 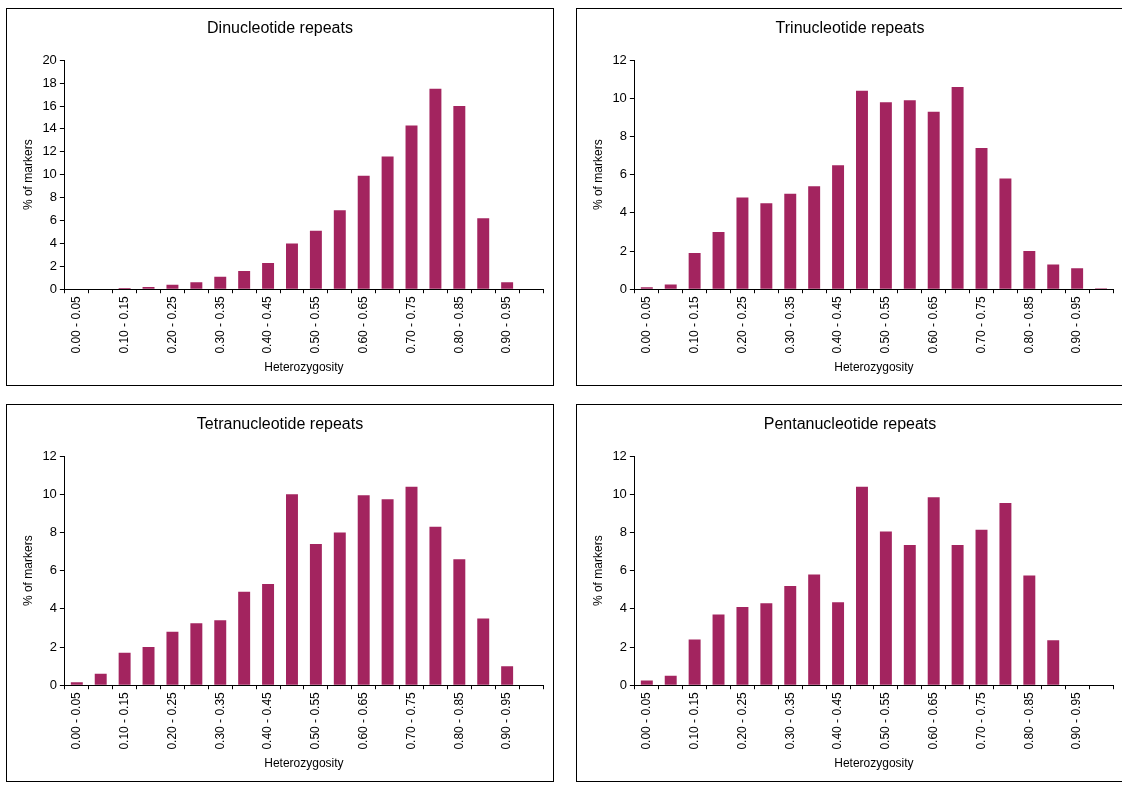 What do you see at coordinates (646, 720) in the screenshot?
I see `x-tick-label: 0.00 - 0.05` at bounding box center [646, 720].